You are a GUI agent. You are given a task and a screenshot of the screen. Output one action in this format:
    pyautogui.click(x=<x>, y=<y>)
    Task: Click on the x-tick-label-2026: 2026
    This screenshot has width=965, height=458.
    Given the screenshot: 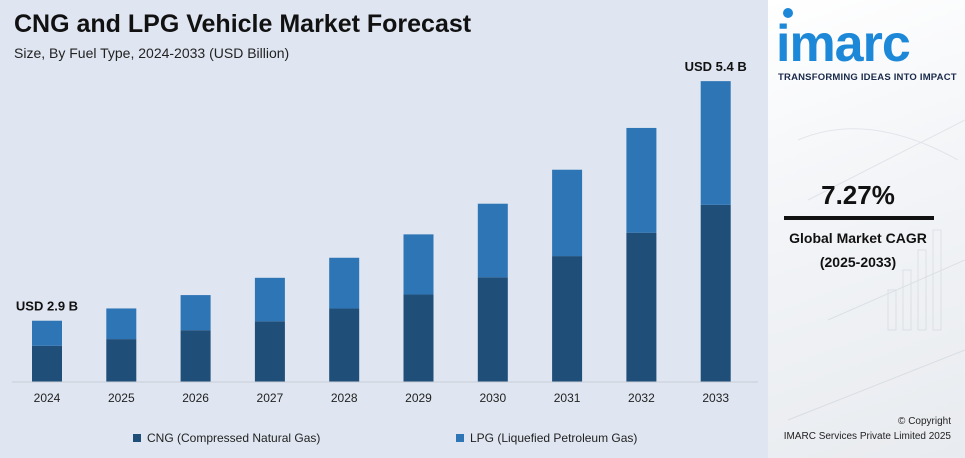 What is the action you would take?
    pyautogui.click(x=195, y=398)
    